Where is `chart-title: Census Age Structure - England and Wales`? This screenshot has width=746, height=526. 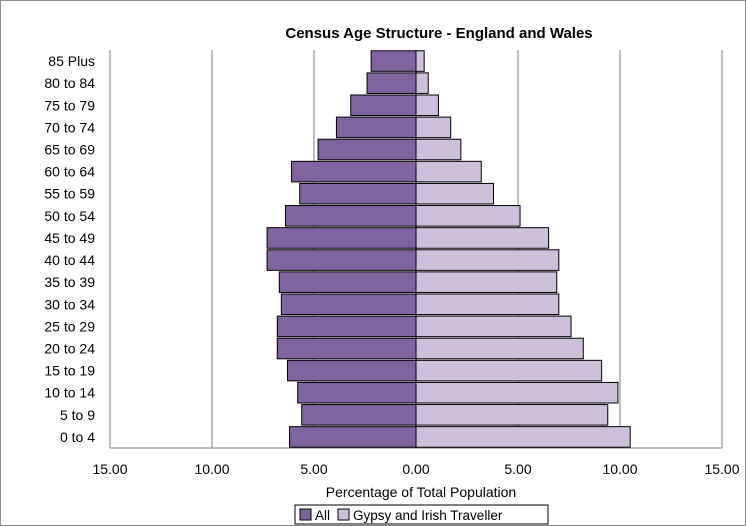 chart-title: Census Age Structure - England and Wales is located at coordinates (438, 33).